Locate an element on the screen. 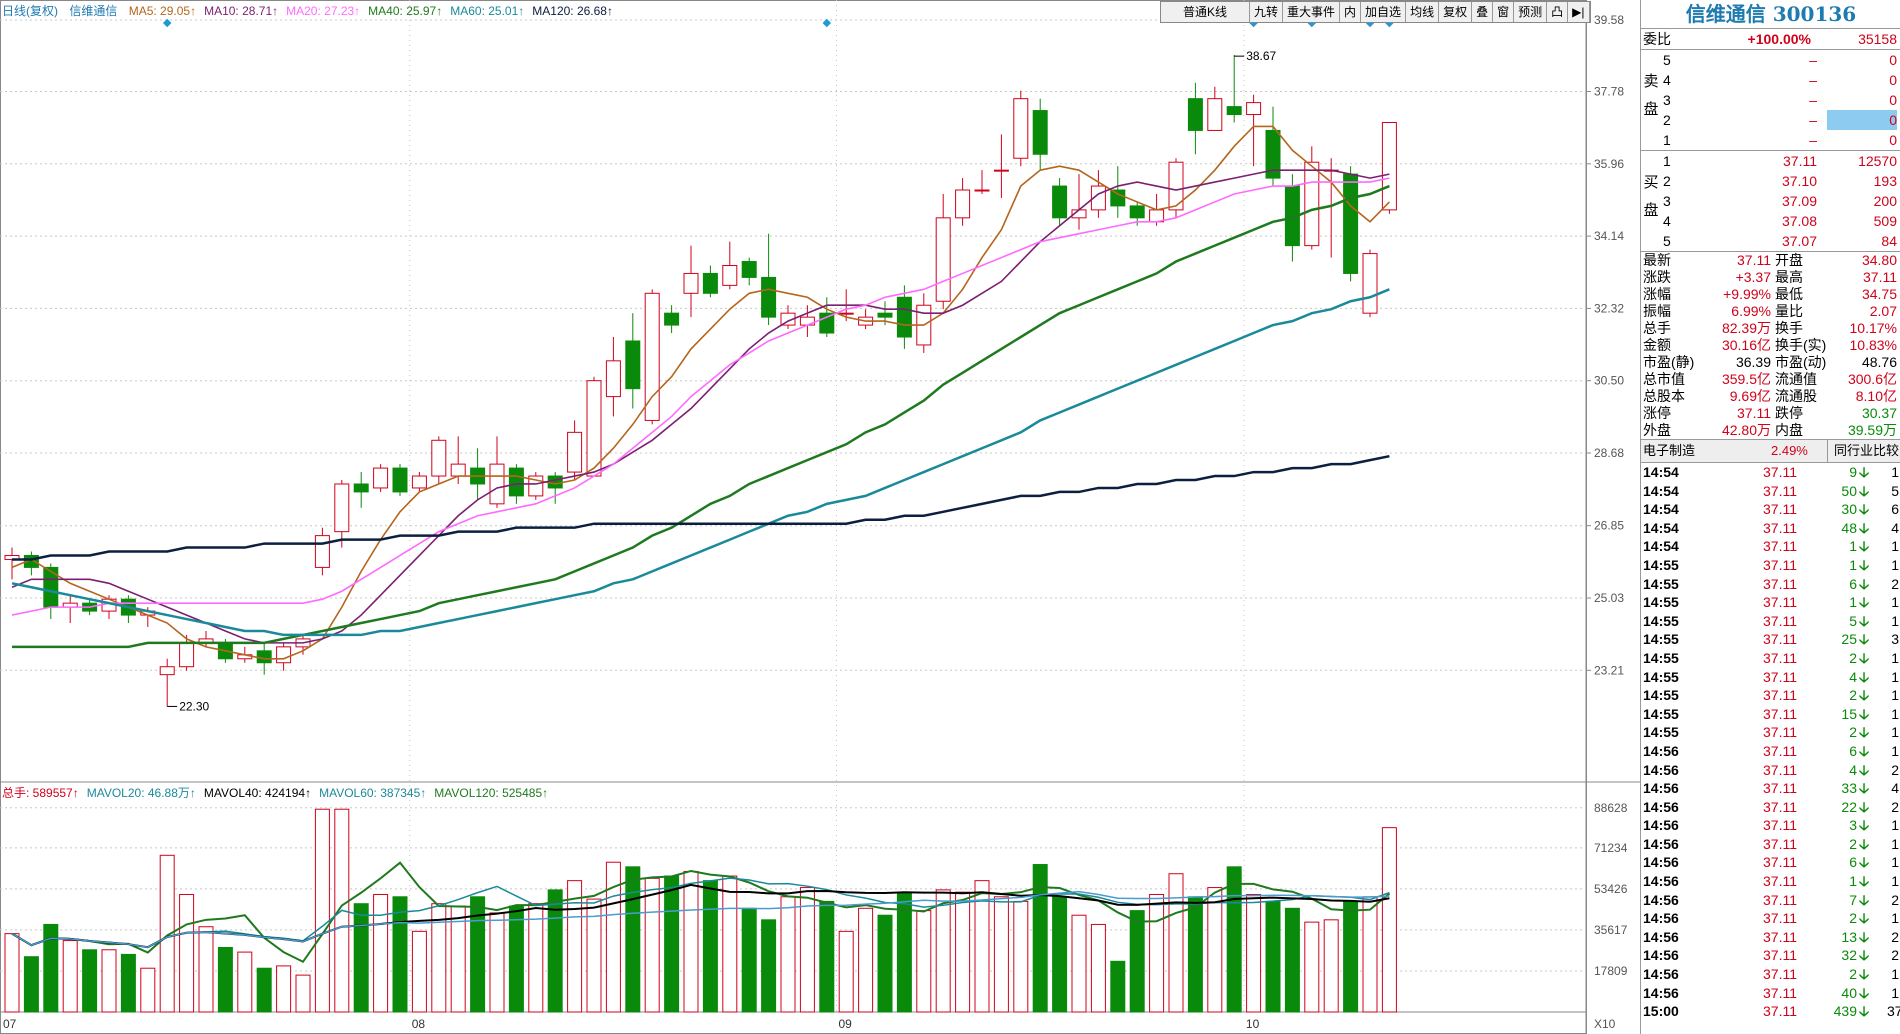 Image resolution: width=1900 pixels, height=1034 pixels. industry-compare-button: 同行业比较 is located at coordinates (1862, 451).